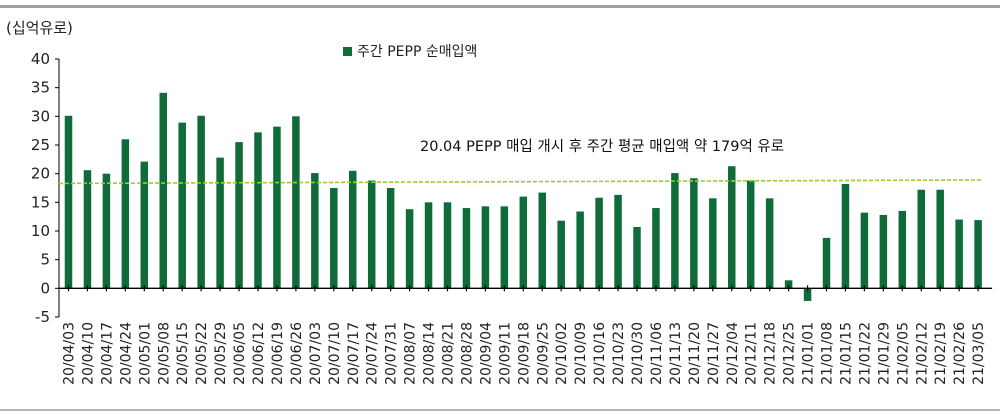  What do you see at coordinates (40, 88) in the screenshot?
I see `y-tick-label: 35` at bounding box center [40, 88].